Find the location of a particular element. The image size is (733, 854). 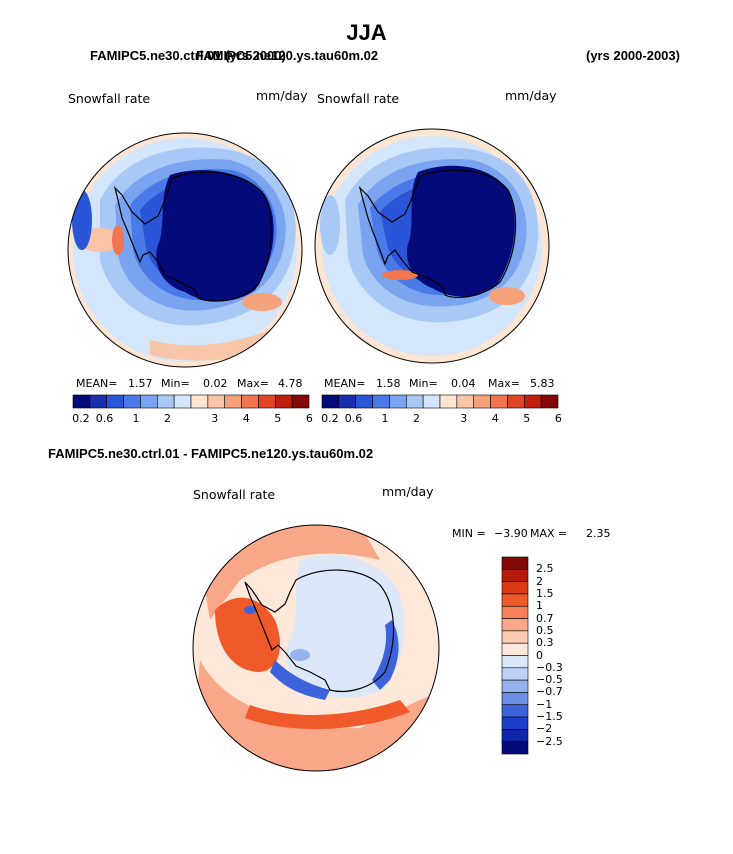

colorbar-tick-label: −0.7 is located at coordinates (549, 692).